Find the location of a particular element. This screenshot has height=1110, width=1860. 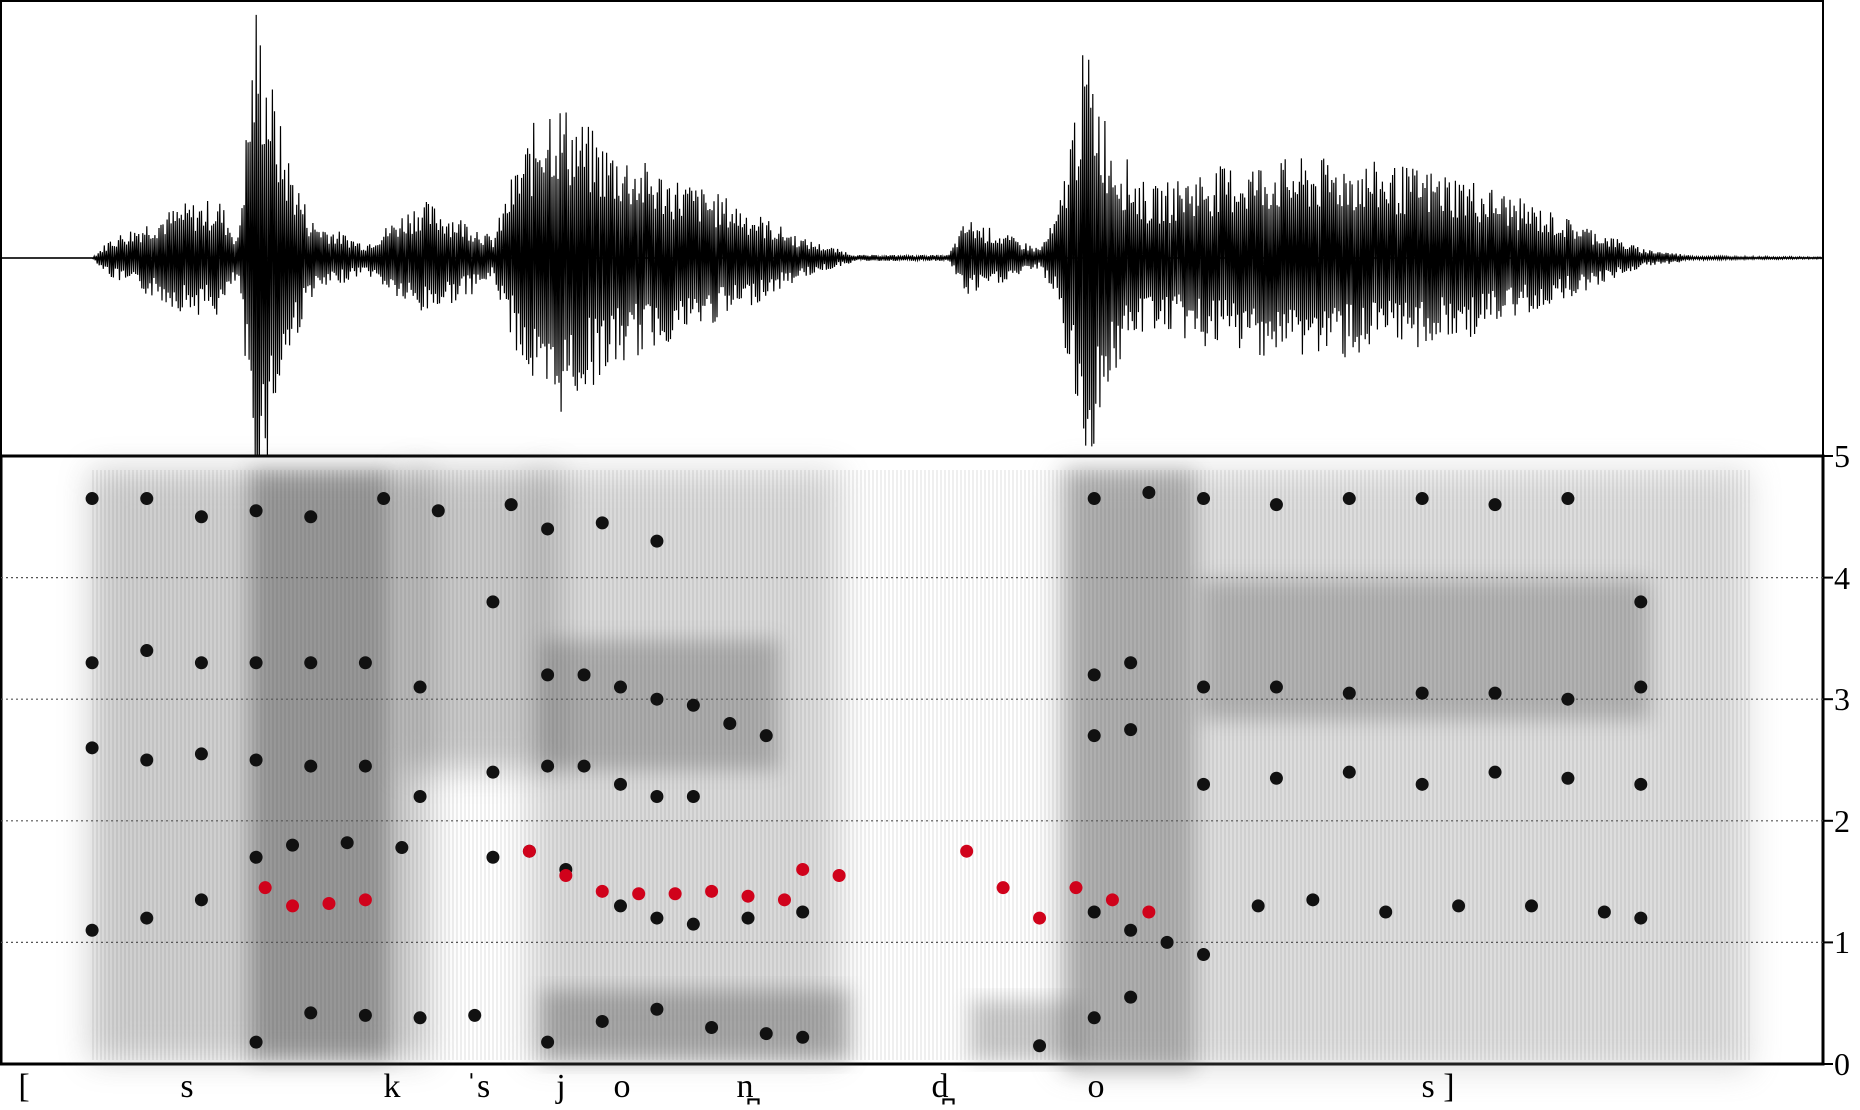

segment-j: j is located at coordinates (561, 1086).